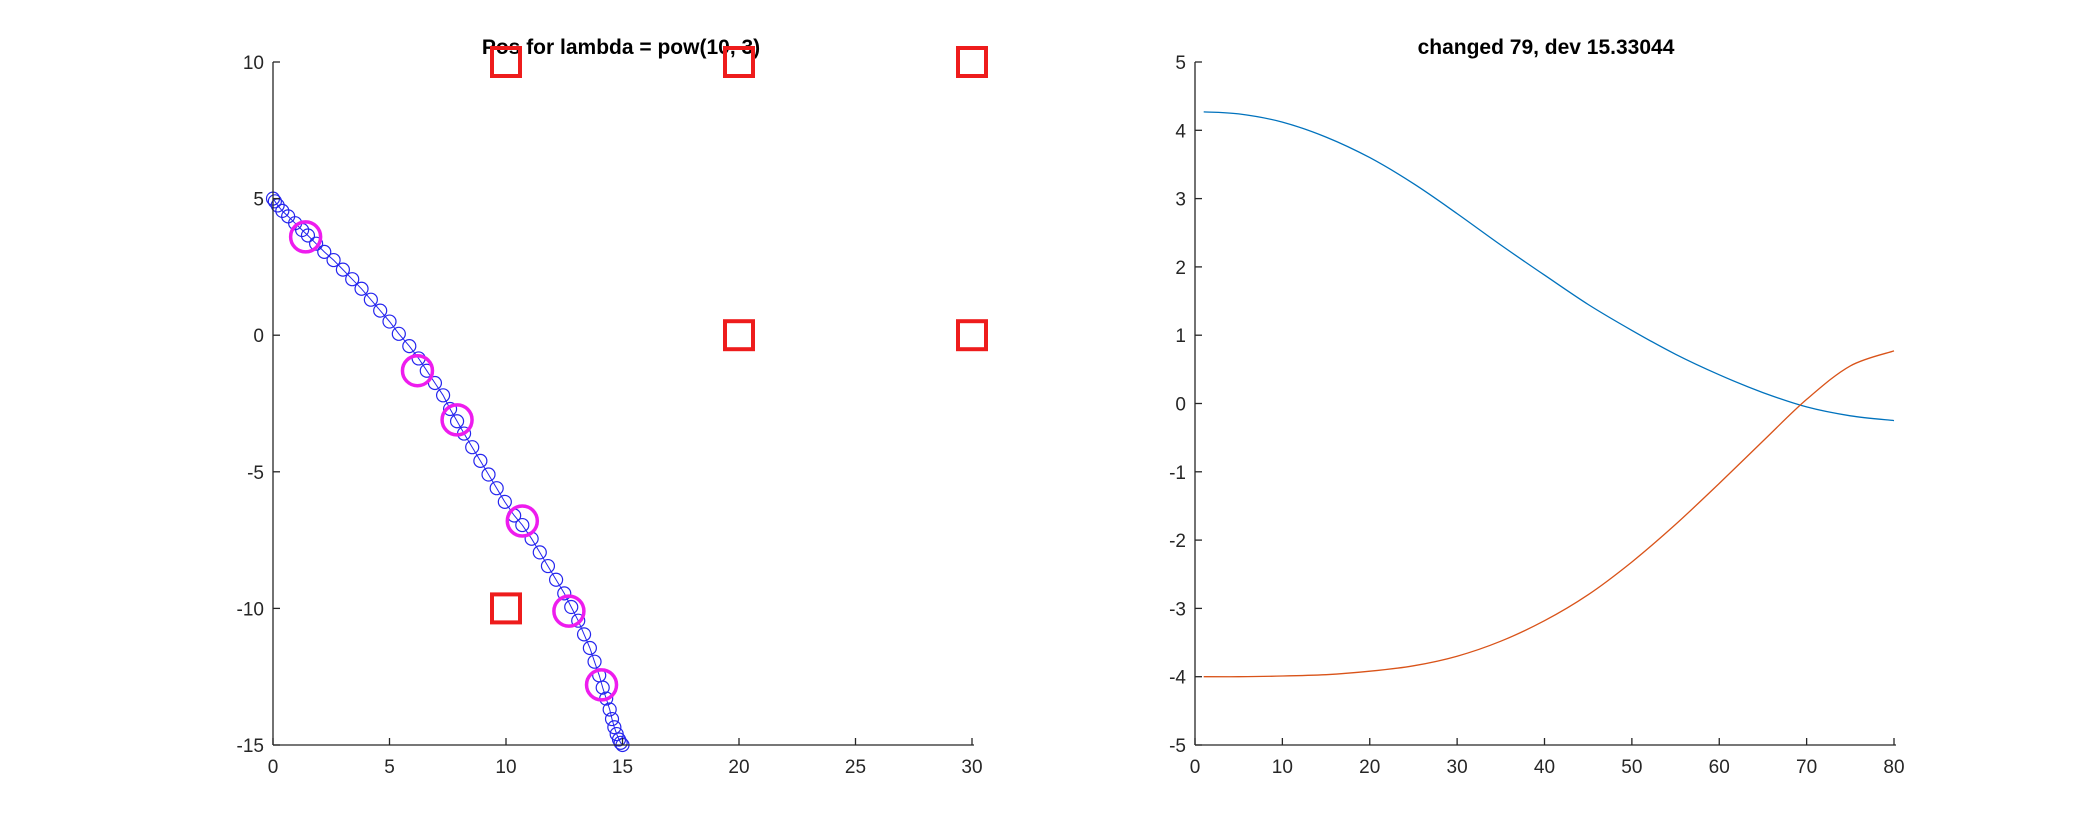  What do you see at coordinates (1806, 767) in the screenshot?
I see `x-tick-label: 70` at bounding box center [1806, 767].